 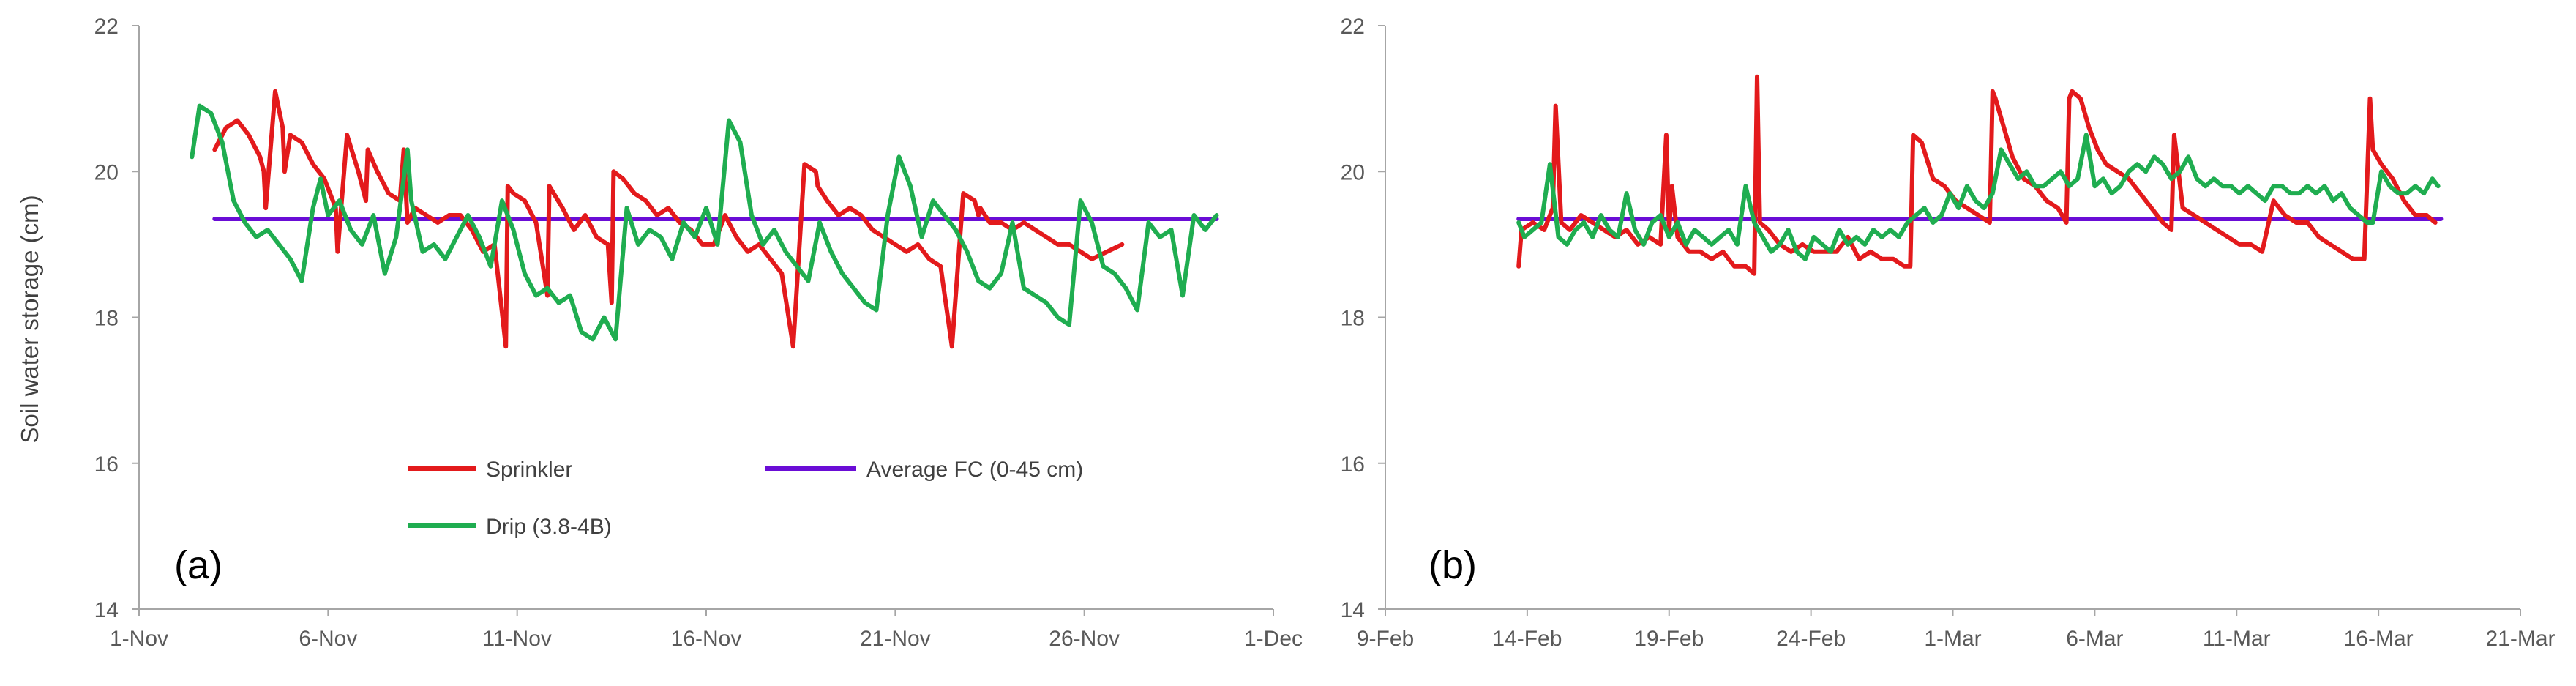 I want to click on panel-b-x-tick-label: 21-Mar, so click(x=2520, y=639).